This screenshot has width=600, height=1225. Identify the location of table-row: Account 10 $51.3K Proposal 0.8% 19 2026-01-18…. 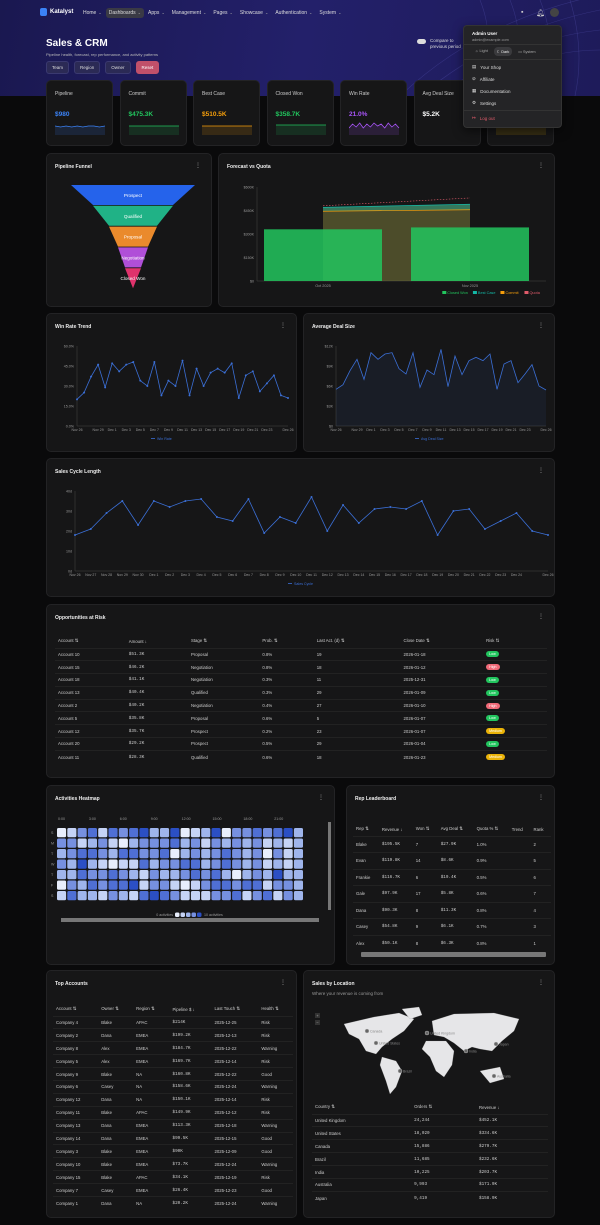
(301, 654).